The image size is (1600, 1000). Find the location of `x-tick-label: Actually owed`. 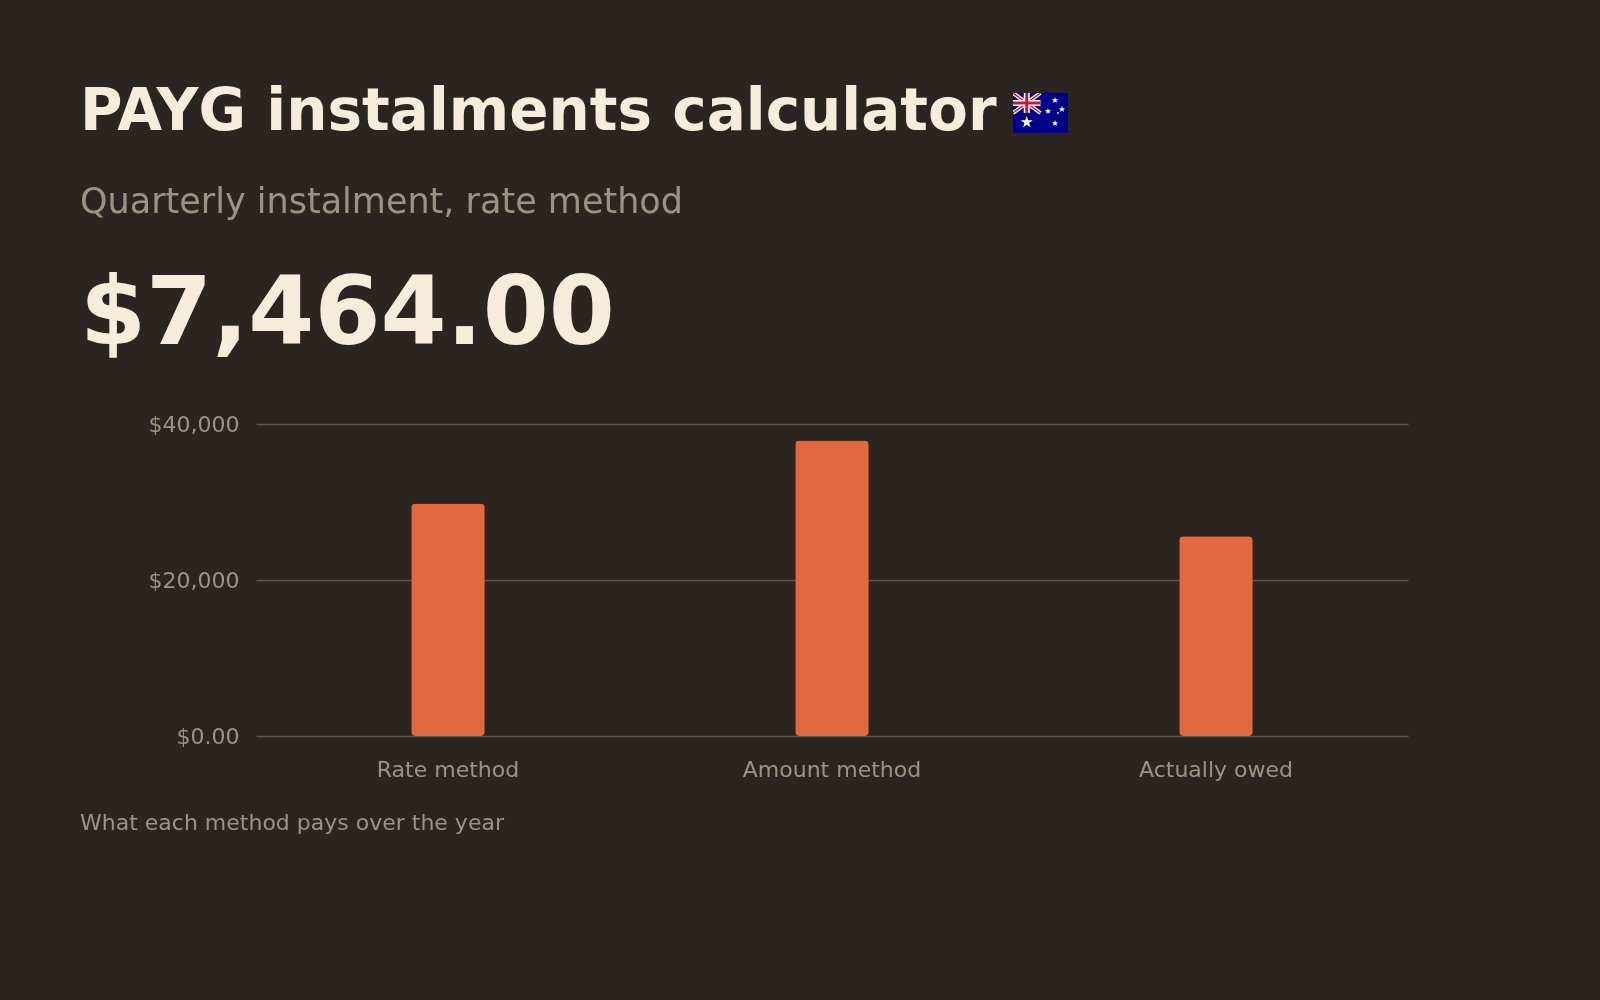

x-tick-label: Actually owed is located at coordinates (1216, 769).